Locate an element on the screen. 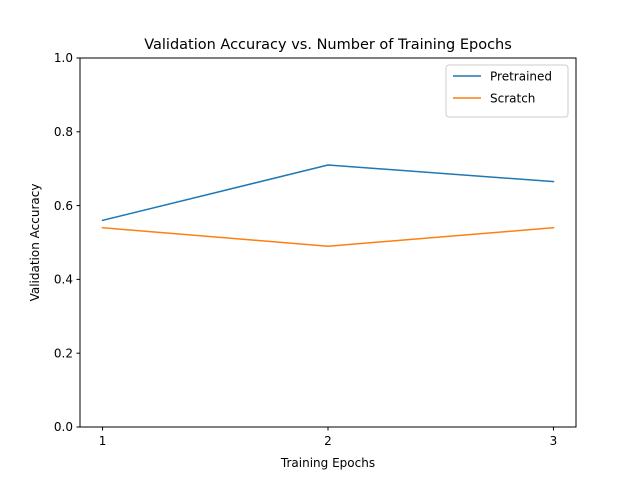  y-tick-label: 0.4 is located at coordinates (63, 280).